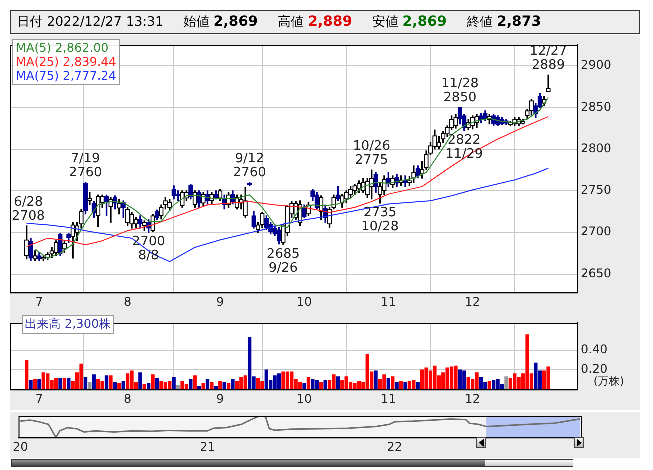  What do you see at coordinates (594, 369) in the screenshot?
I see `y-tick-label: 0.20` at bounding box center [594, 369].